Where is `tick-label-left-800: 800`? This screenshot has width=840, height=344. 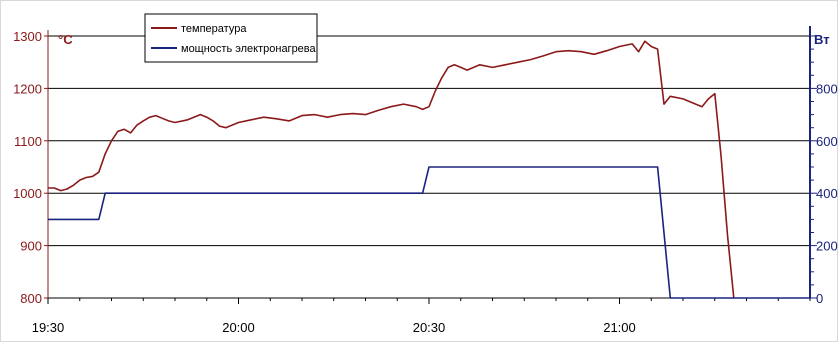
tick-label-left-800: 800 is located at coordinates (31, 298).